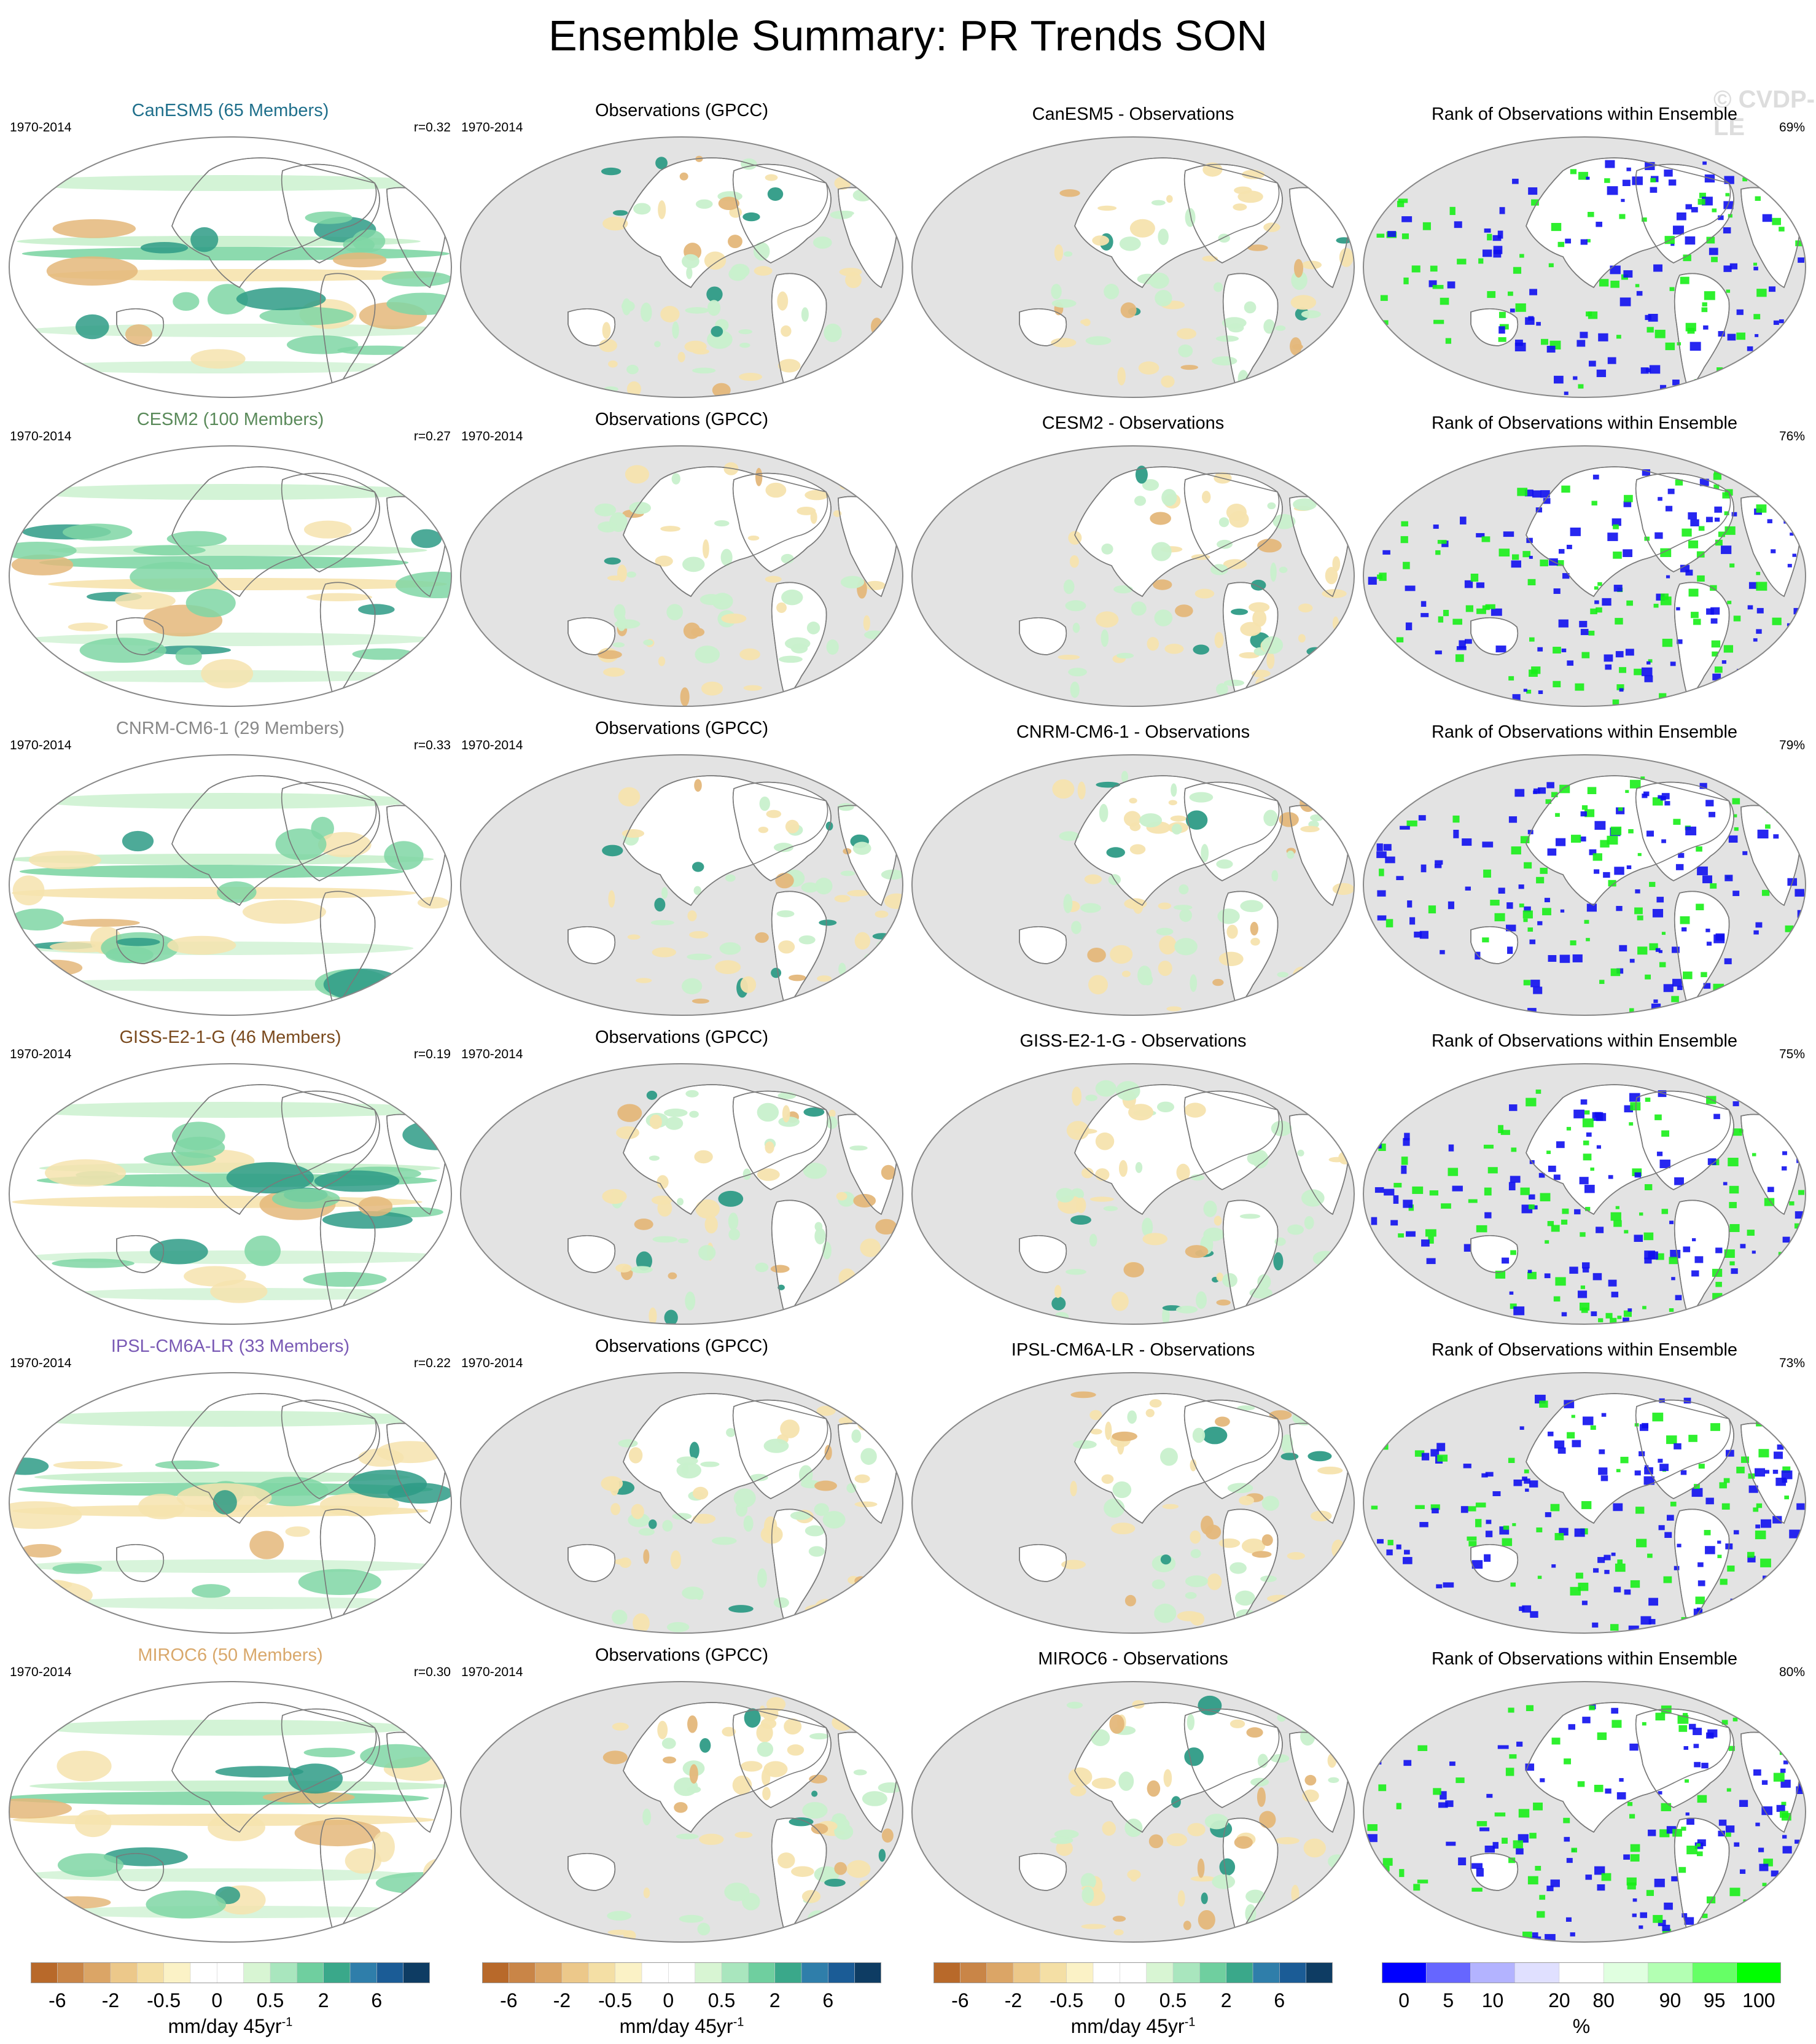 This screenshot has height=2044, width=1816. Describe the element at coordinates (217, 2000) in the screenshot. I see `colorbar-tick-label: 0` at that location.